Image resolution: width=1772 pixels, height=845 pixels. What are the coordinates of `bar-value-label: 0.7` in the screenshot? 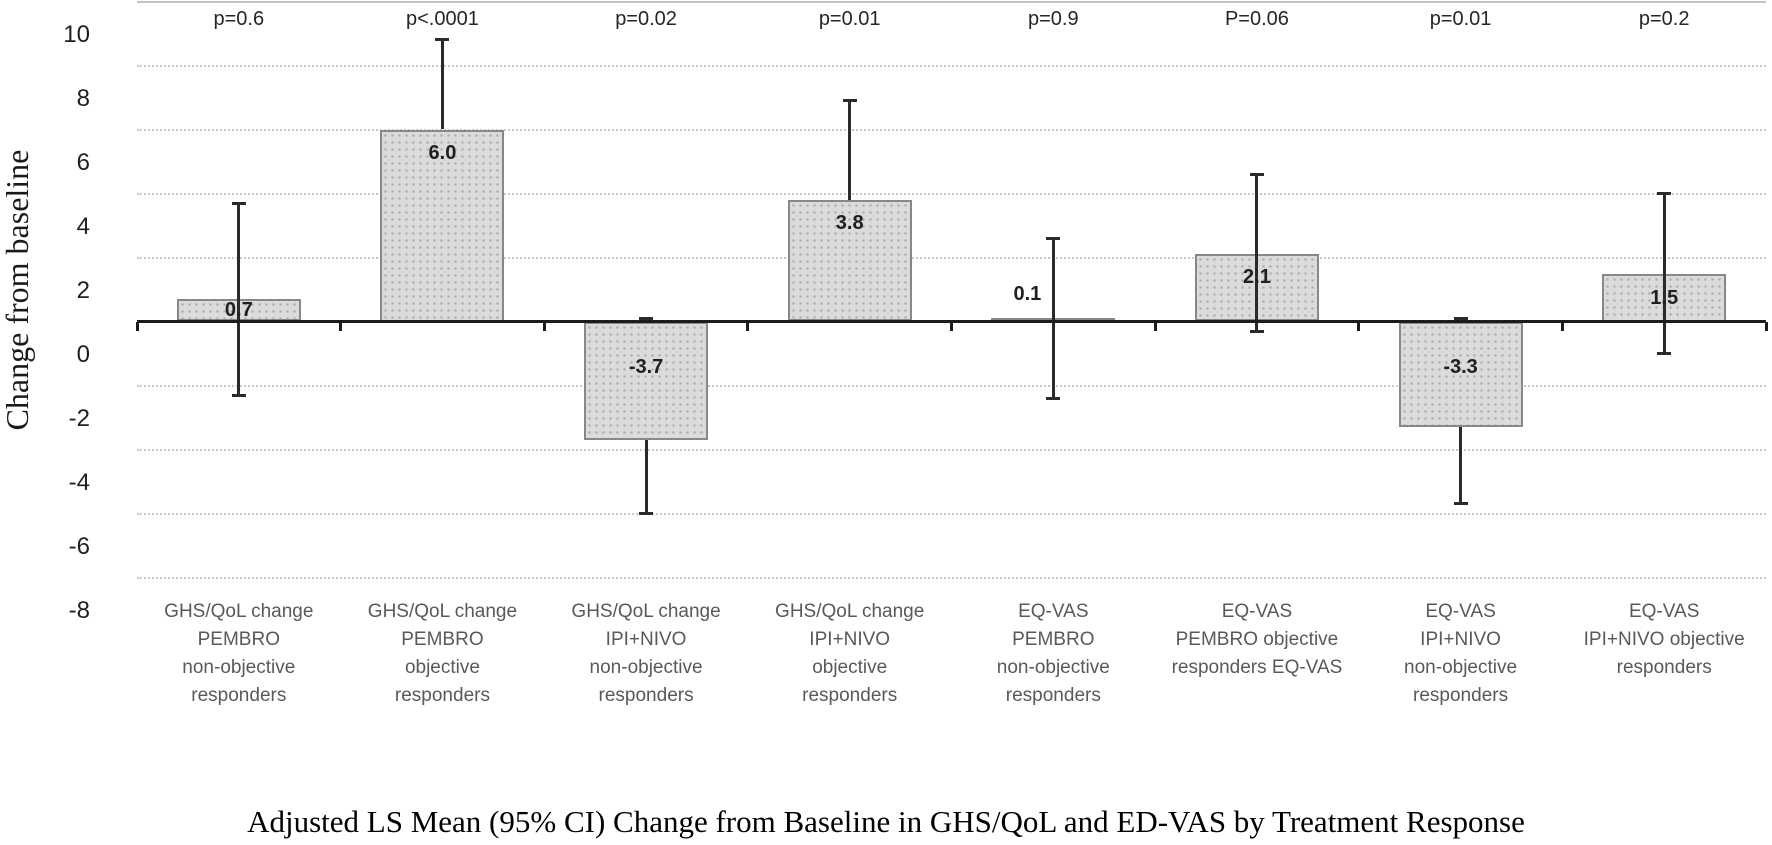 It's located at (238, 310).